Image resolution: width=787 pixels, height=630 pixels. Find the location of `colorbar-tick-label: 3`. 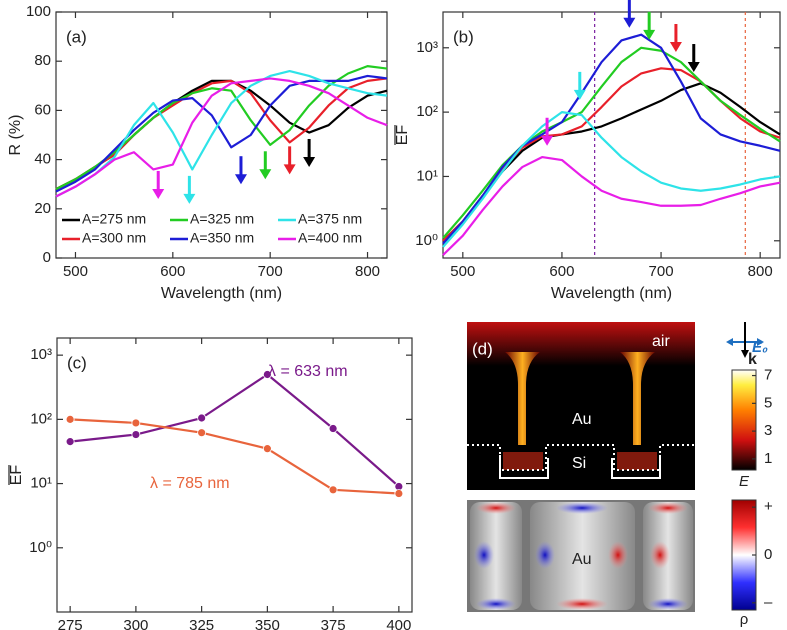

colorbar-tick-label: 3 is located at coordinates (768, 430).